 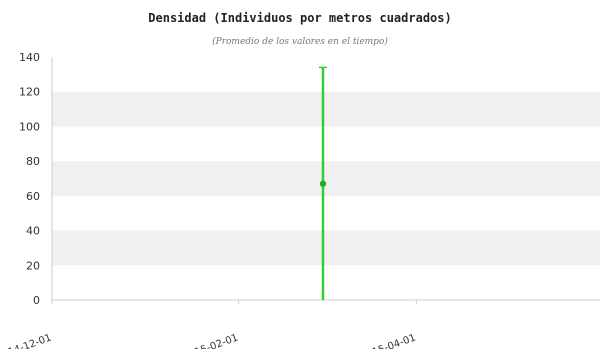 What do you see at coordinates (33, 265) in the screenshot?
I see `y-tick-label: 20` at bounding box center [33, 265].